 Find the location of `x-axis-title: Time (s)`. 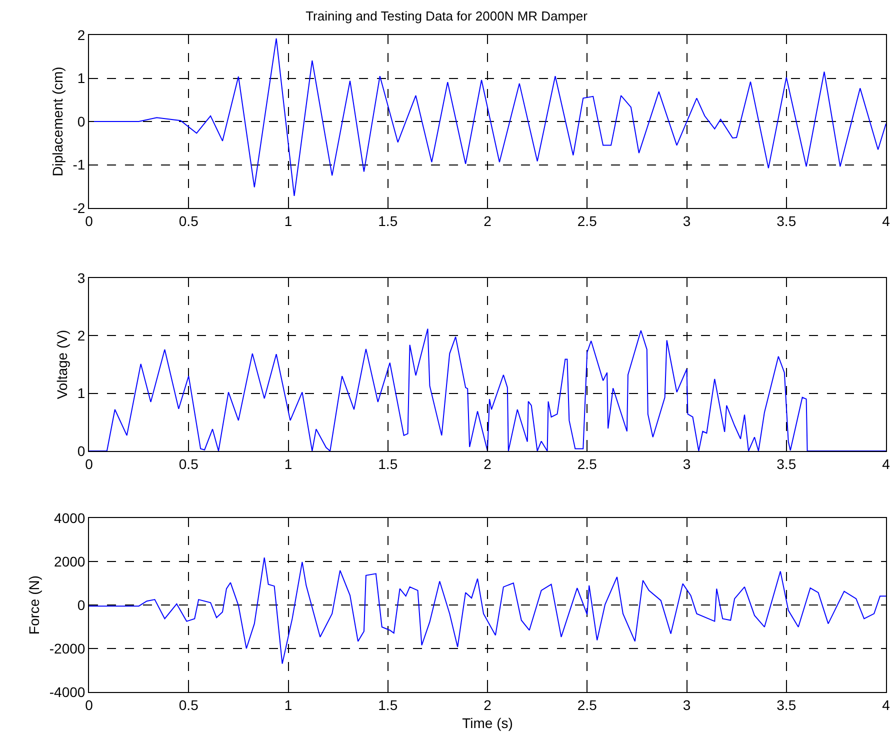

x-axis-title: Time (s) is located at coordinates (487, 723).